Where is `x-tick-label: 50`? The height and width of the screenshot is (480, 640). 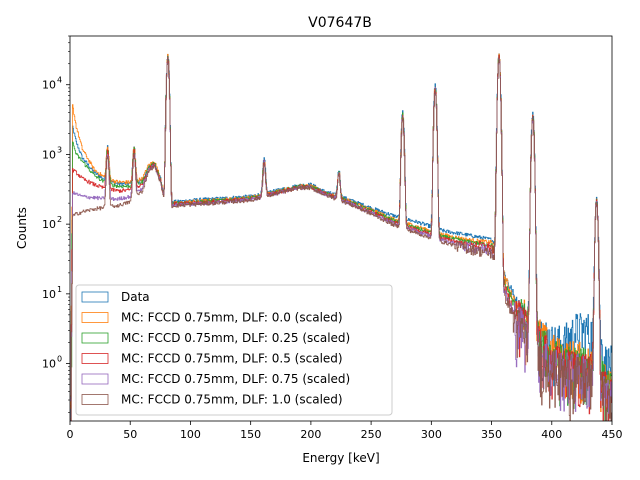 x-tick-label: 50 is located at coordinates (130, 434).